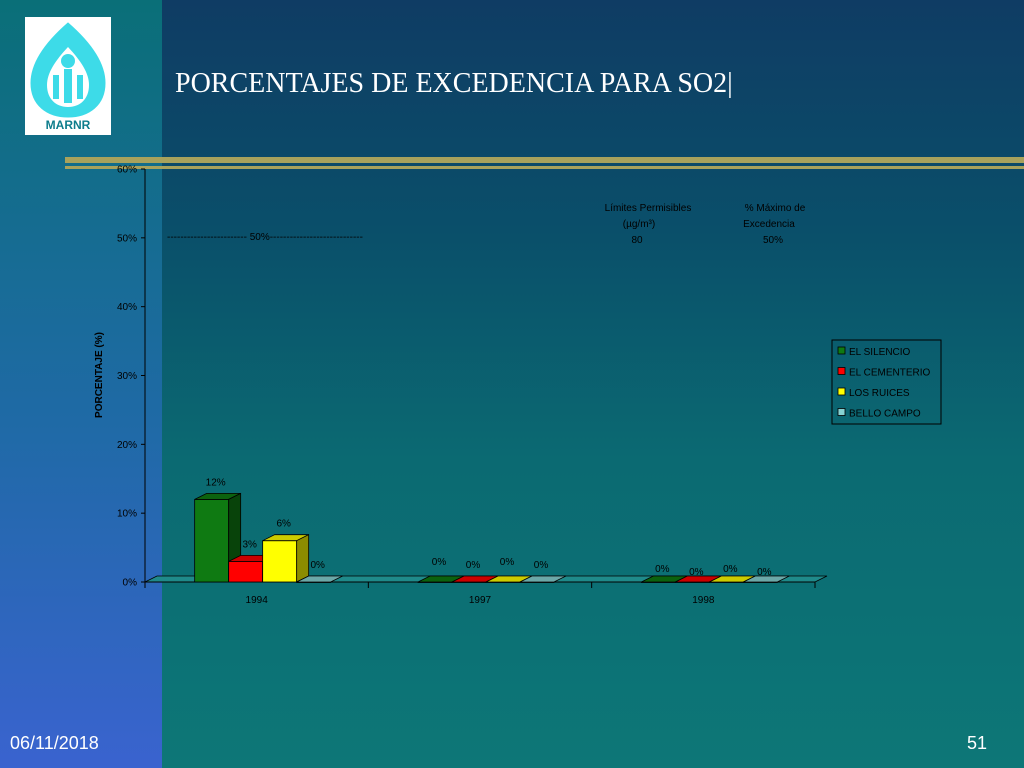 The image size is (1024, 768). I want to click on marnr-logo: MARNR, so click(68, 76).